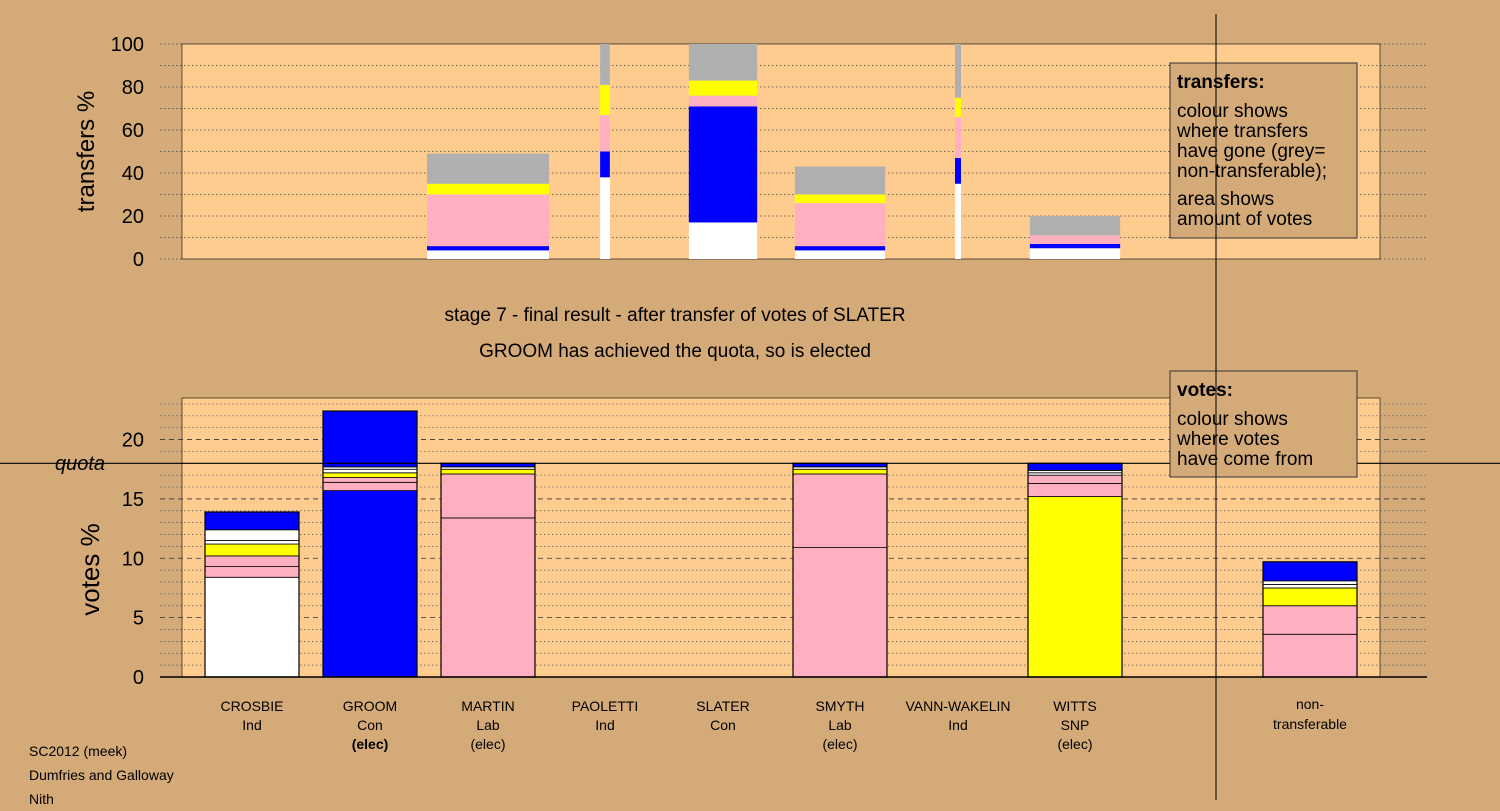 The width and height of the screenshot is (1500, 811). What do you see at coordinates (1232, 111) in the screenshot?
I see `transfers-legend-line: colour shows` at bounding box center [1232, 111].